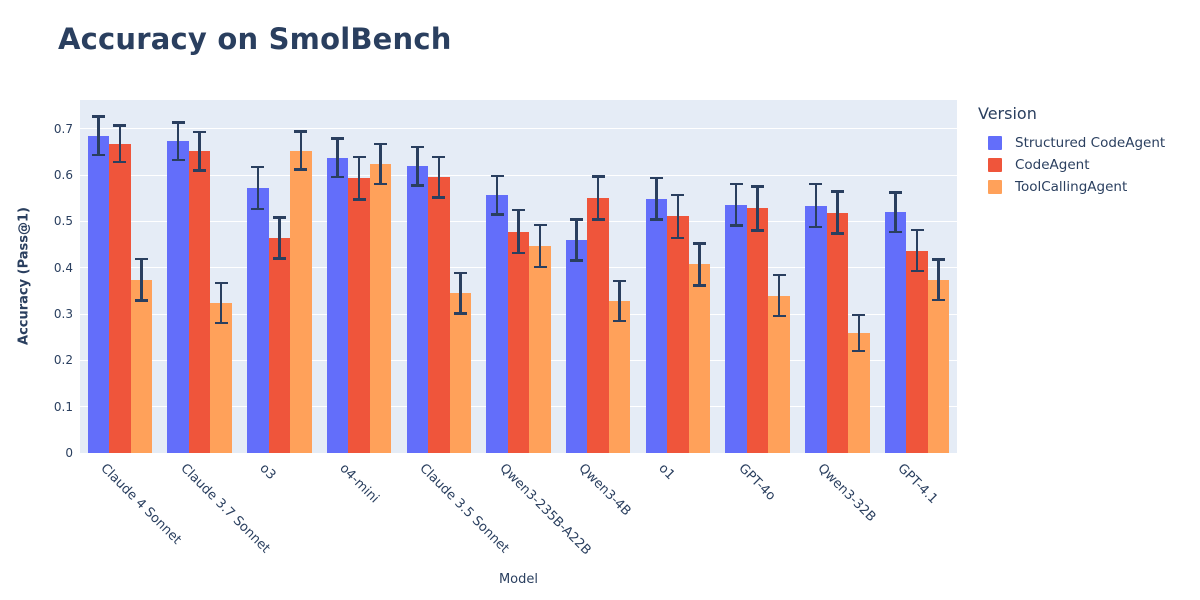 The width and height of the screenshot is (1200, 600). Describe the element at coordinates (63, 360) in the screenshot. I see `y-tick-label: 0.2` at that location.